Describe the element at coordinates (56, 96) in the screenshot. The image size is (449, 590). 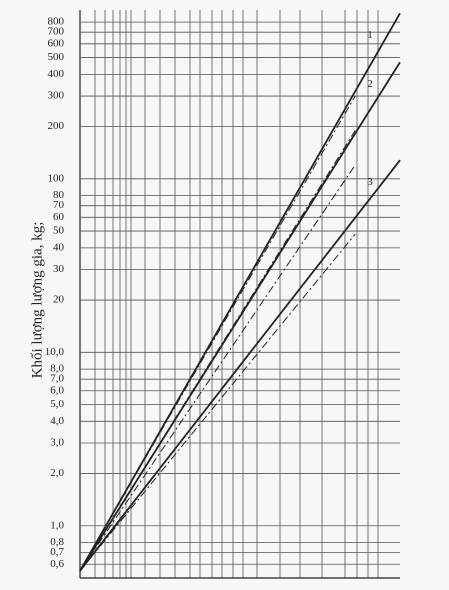
I see `y-tick-label: 300` at that location.